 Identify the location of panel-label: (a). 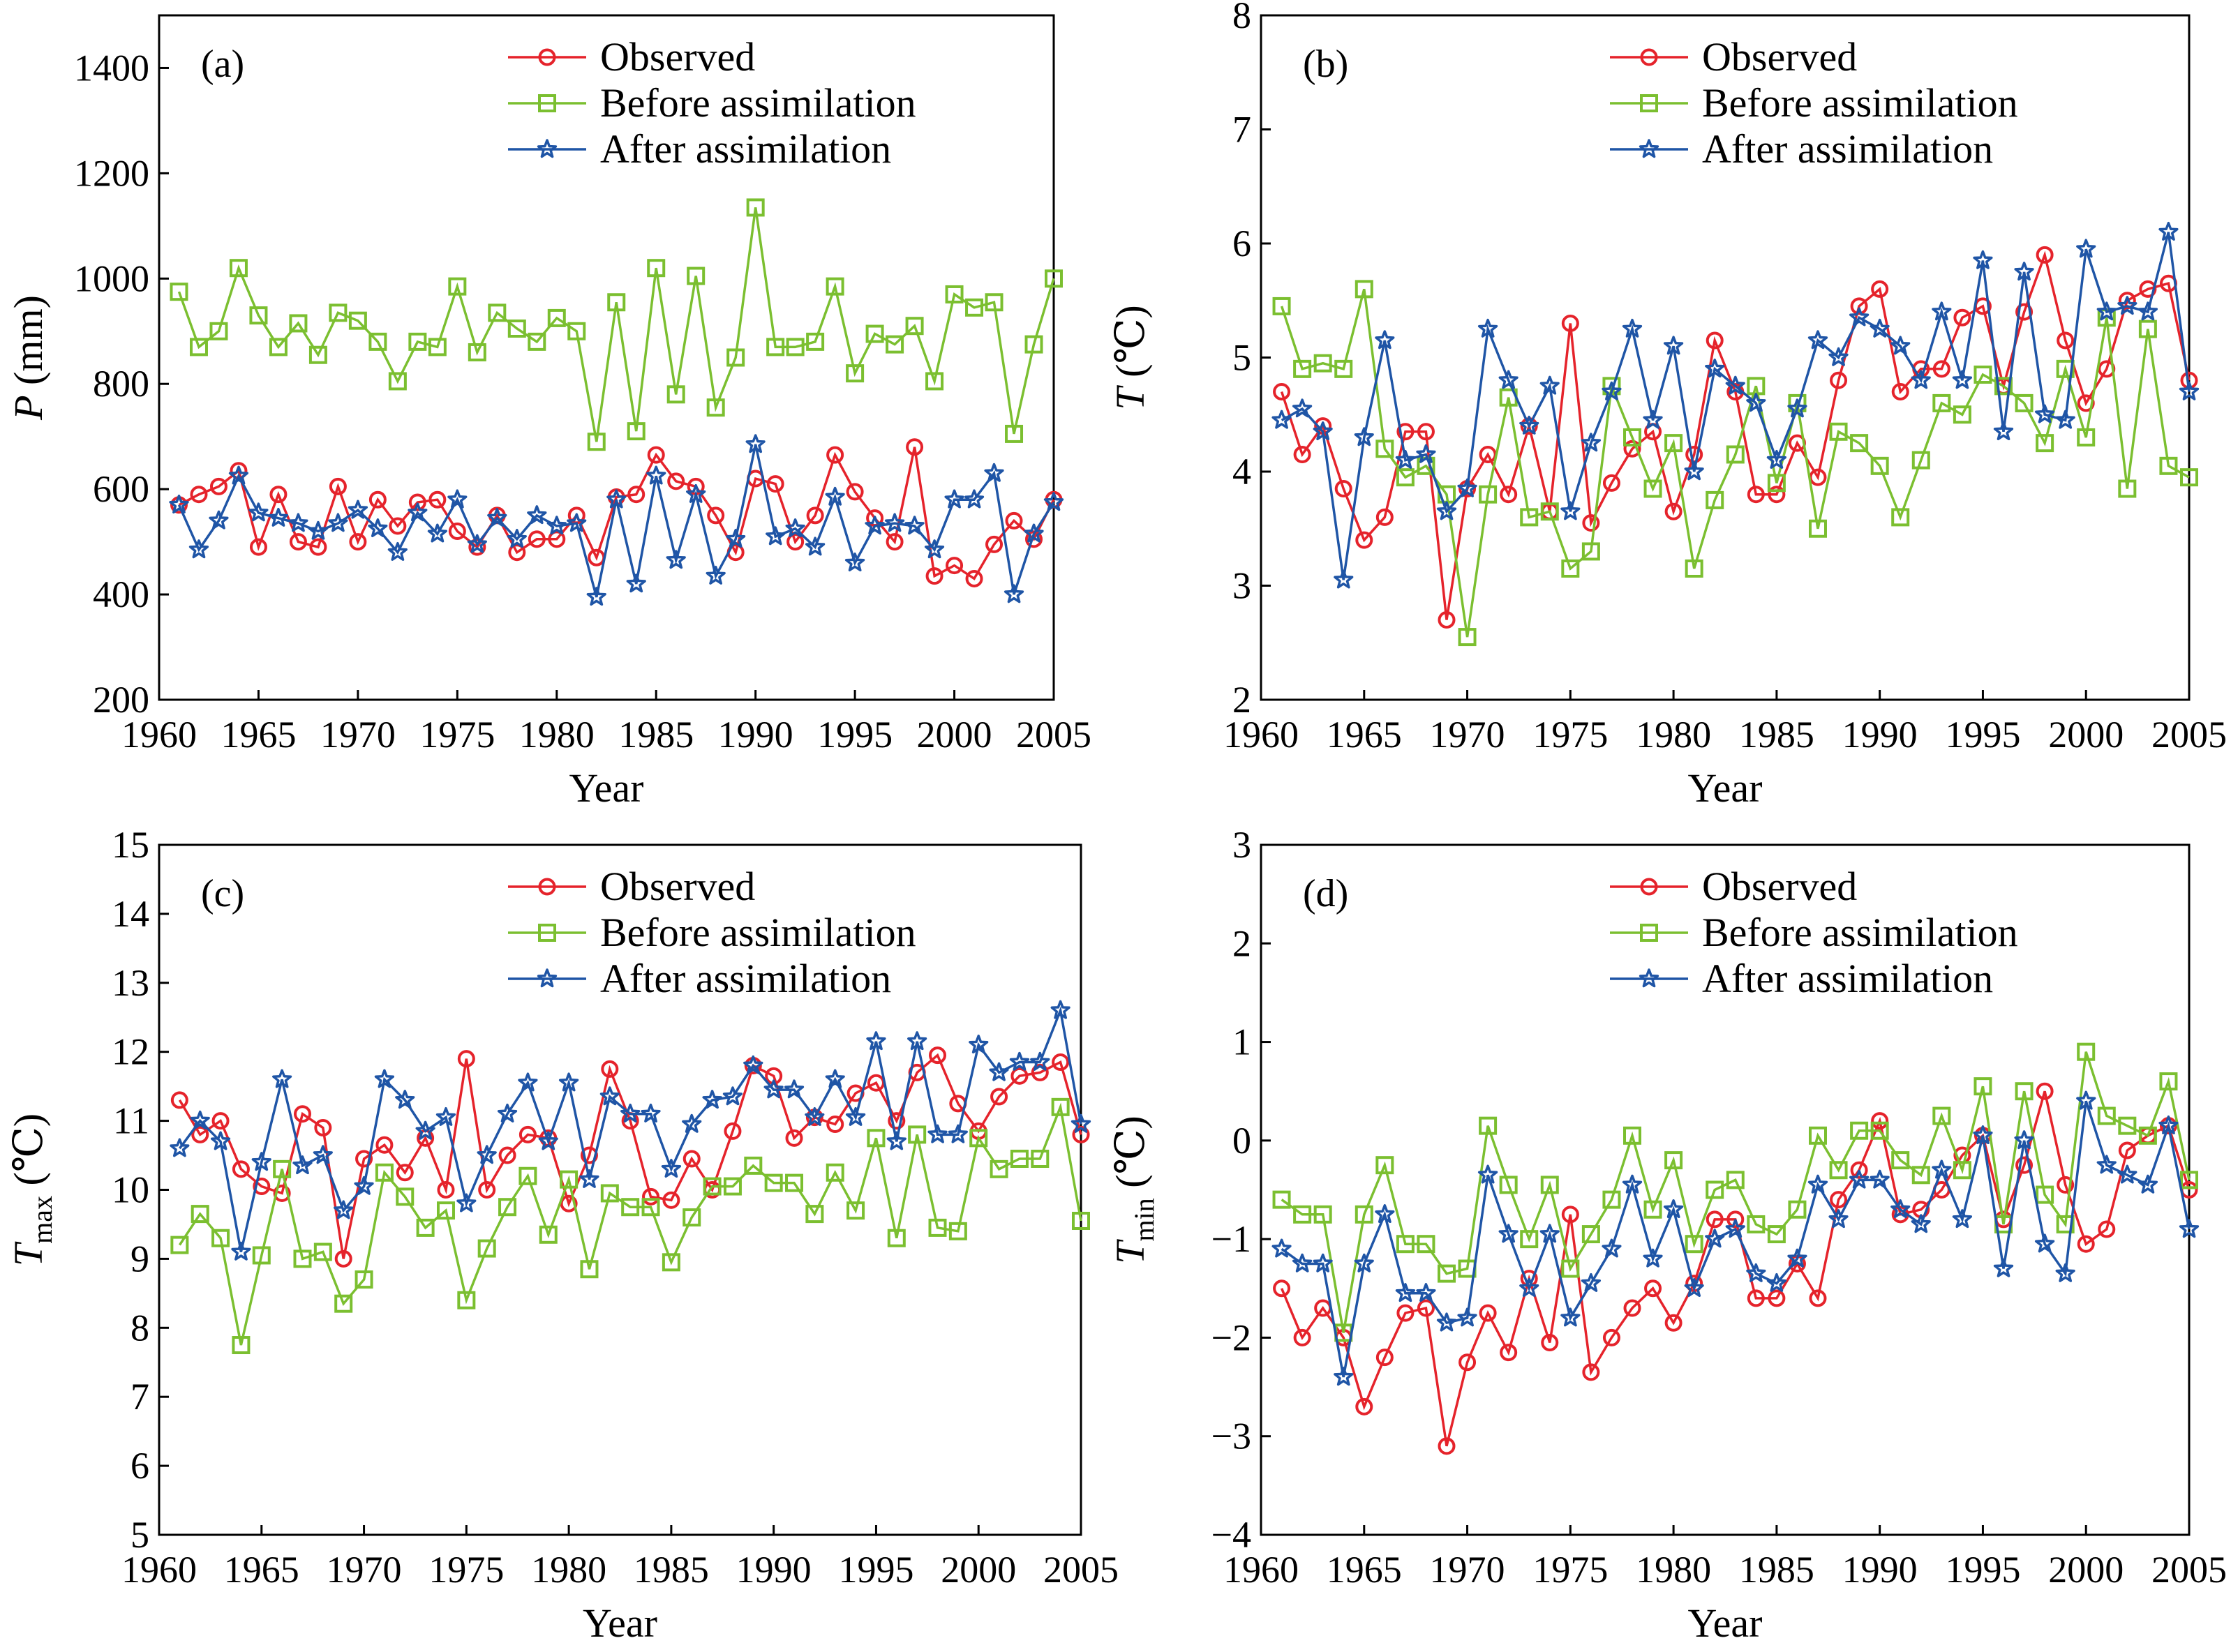
(222, 64).